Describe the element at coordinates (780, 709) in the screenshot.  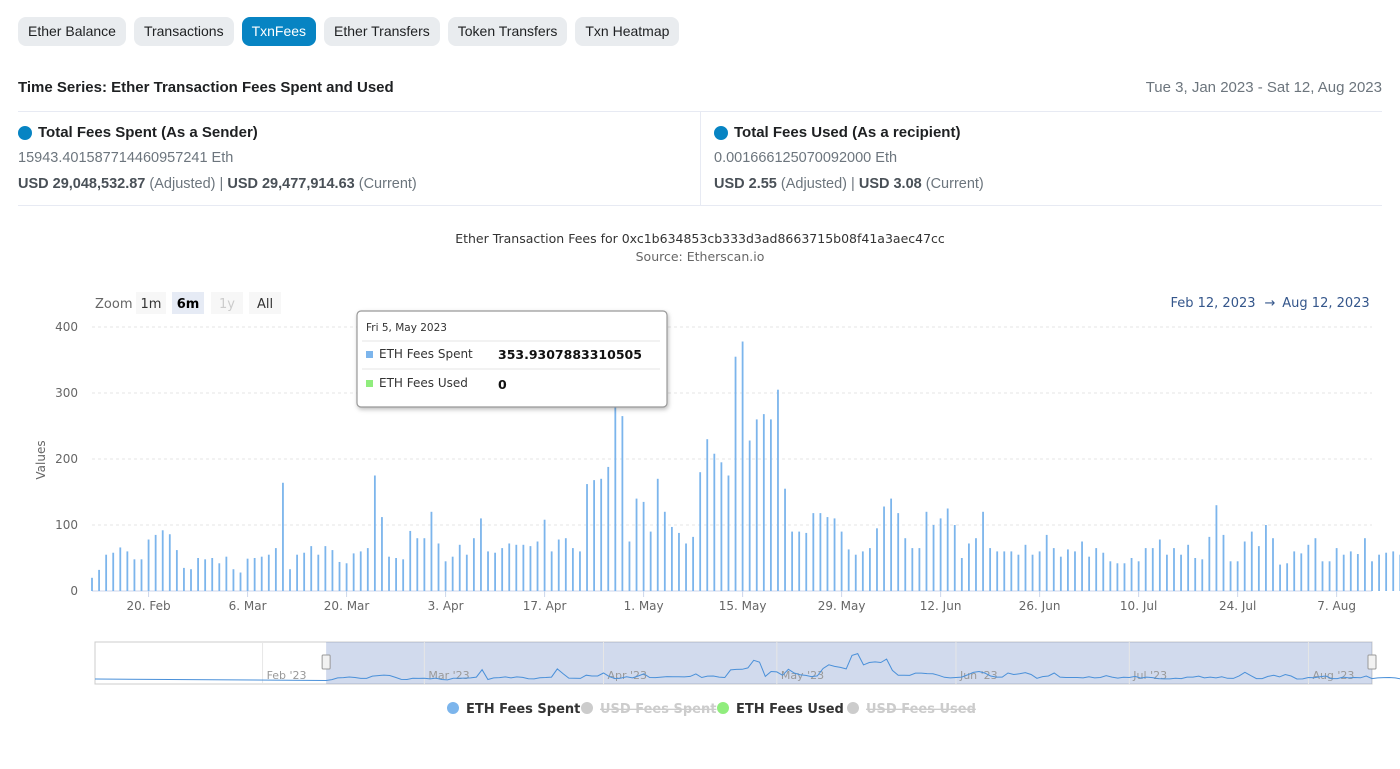
I see `legend-item-eth-fees-used: ETH Fees Used` at that location.